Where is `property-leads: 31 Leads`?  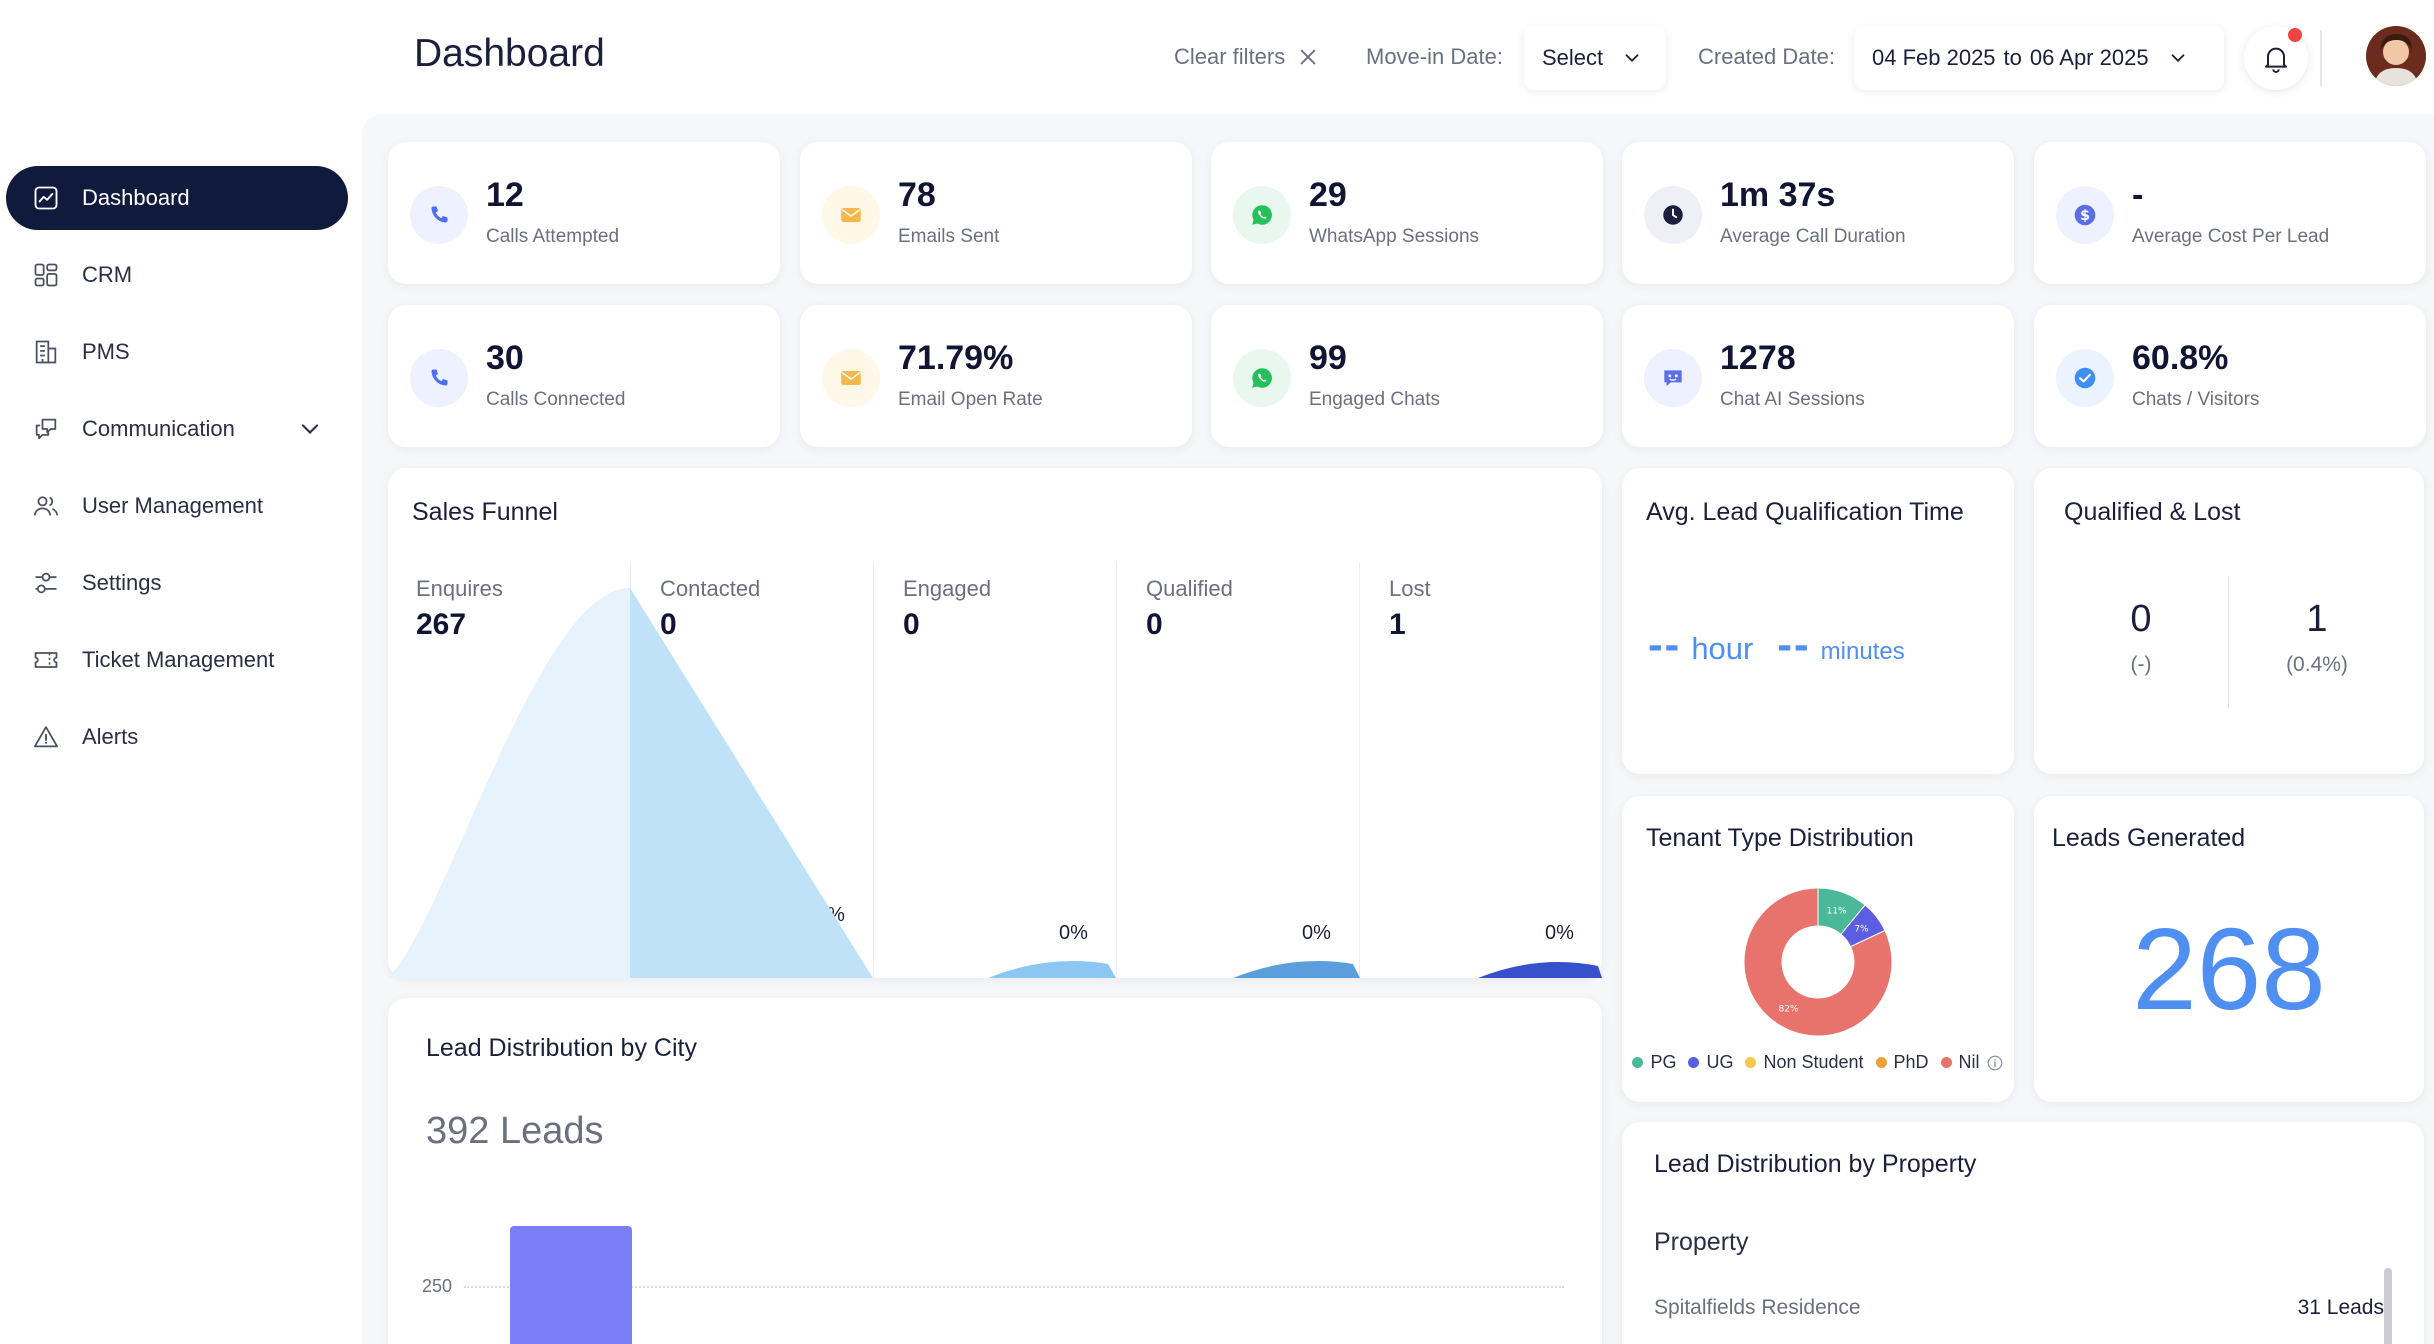 property-leads: 31 Leads is located at coordinates (2340, 1307).